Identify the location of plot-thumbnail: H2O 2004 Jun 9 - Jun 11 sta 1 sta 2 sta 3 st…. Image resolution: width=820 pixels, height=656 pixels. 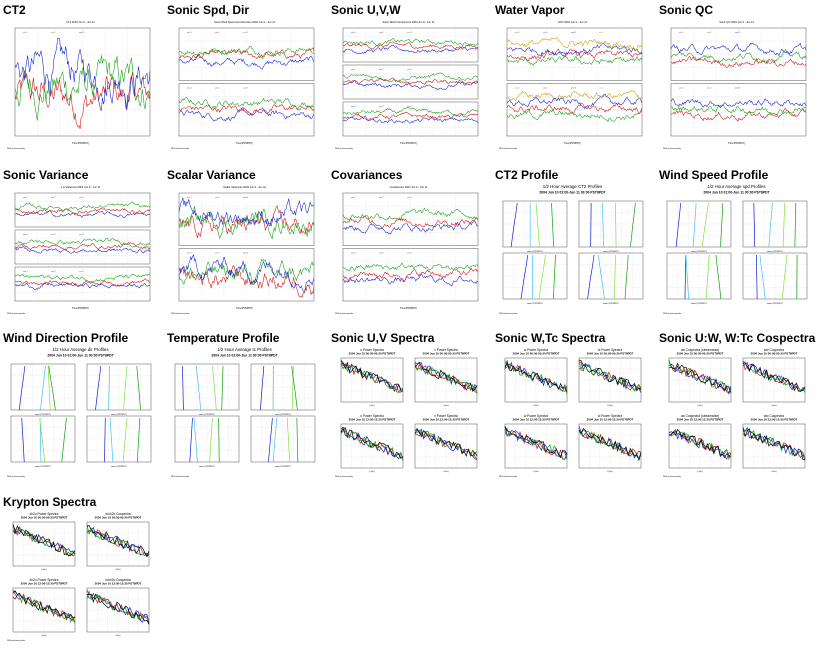
(572, 84).